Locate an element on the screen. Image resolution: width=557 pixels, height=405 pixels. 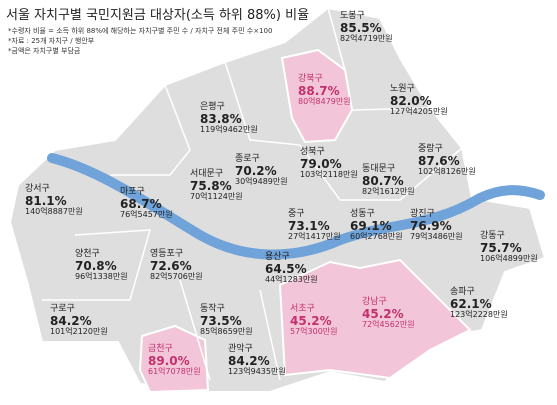
district-amount: 123억2228만원 is located at coordinates (479, 315).